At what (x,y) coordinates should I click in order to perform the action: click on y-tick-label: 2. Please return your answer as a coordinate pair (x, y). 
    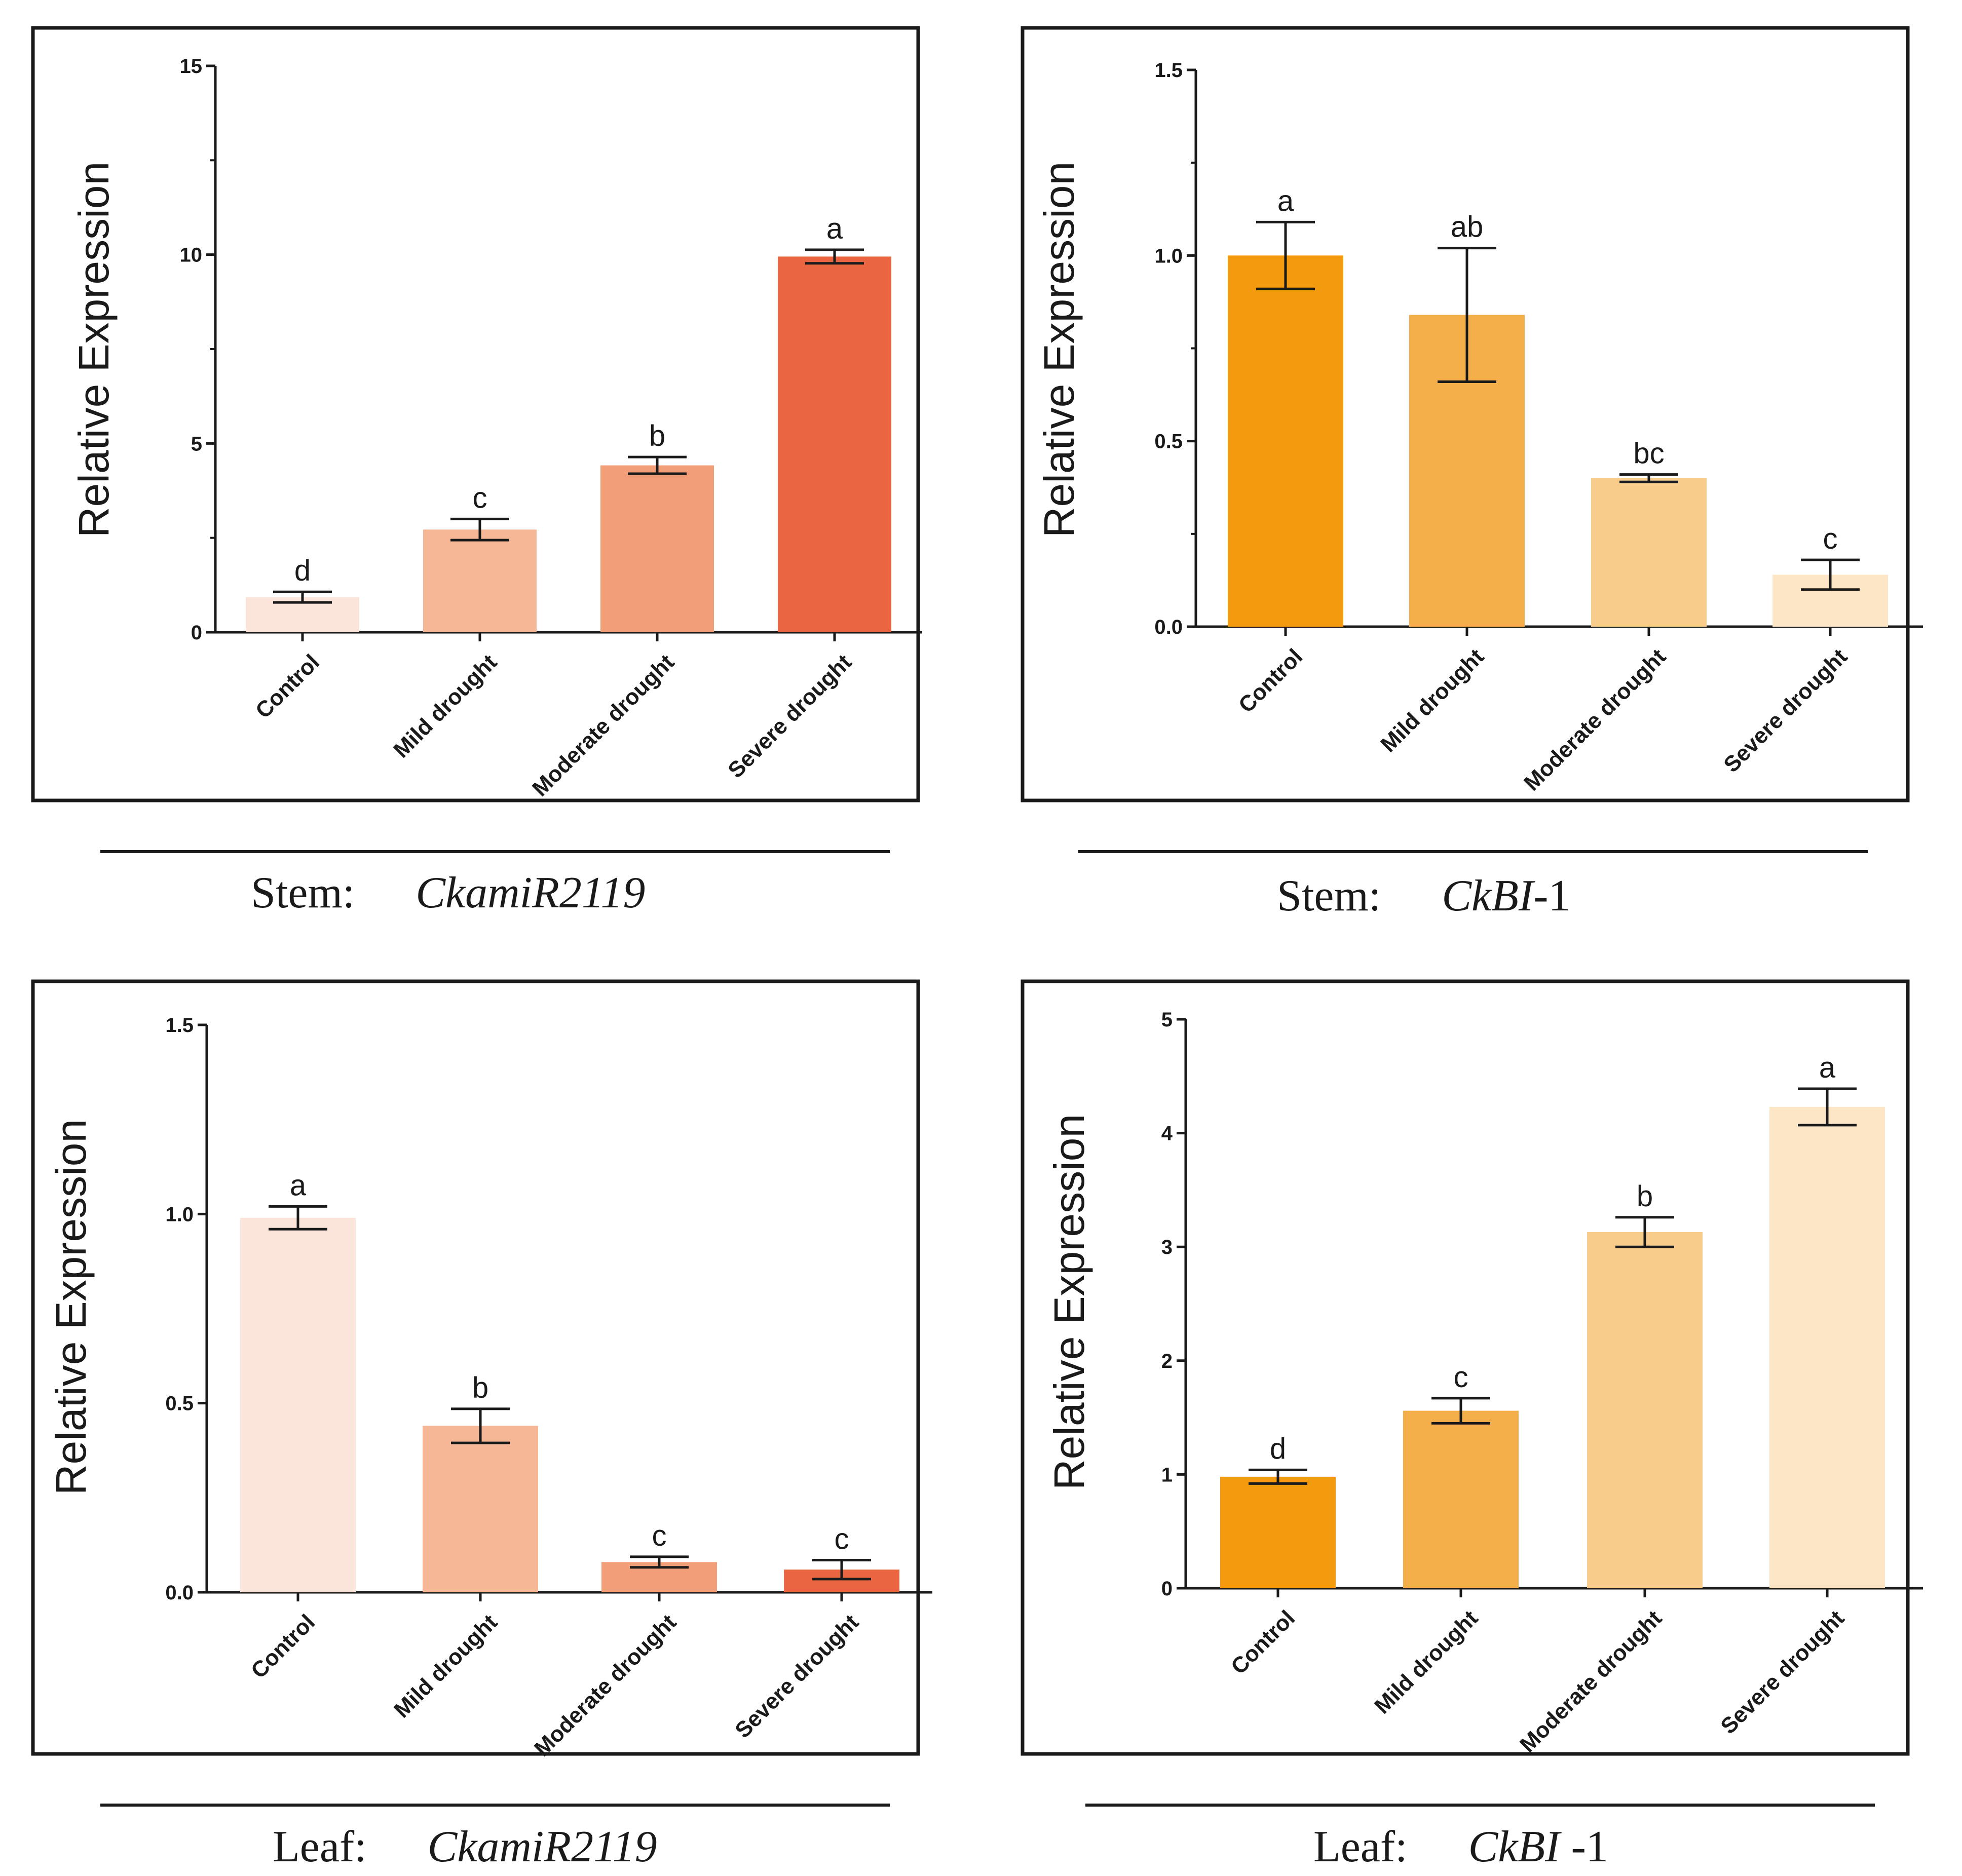
    Looking at the image, I should click on (1167, 1361).